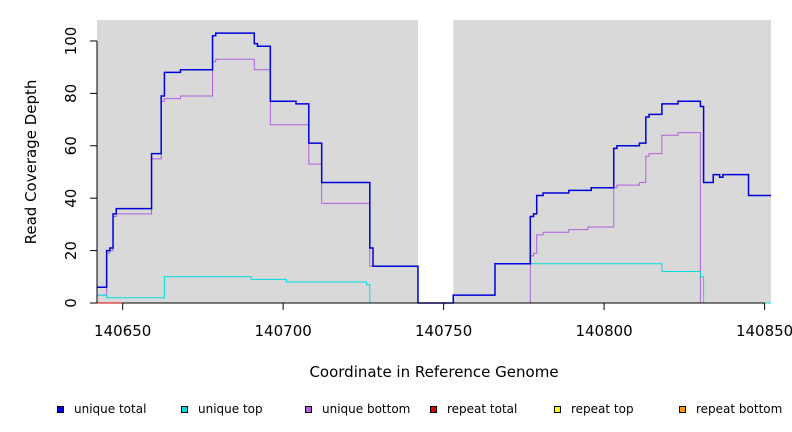 This screenshot has width=792, height=432. Describe the element at coordinates (435, 161) in the screenshot. I see `coverage-gap` at that location.